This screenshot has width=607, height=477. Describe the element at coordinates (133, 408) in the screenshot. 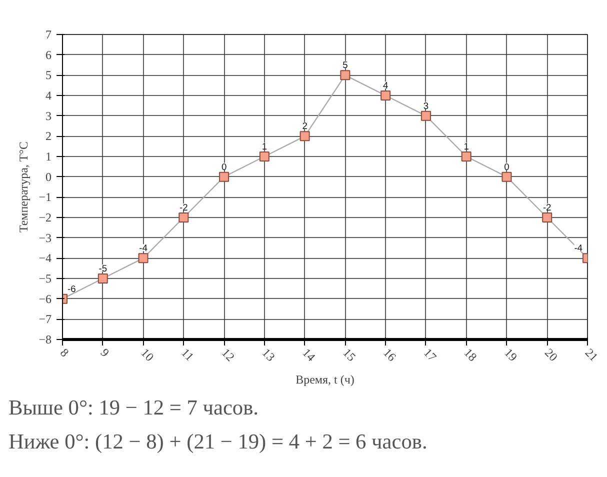

I see `text: Выше 0°: 19 − 12 = 7 часов.` at that location.